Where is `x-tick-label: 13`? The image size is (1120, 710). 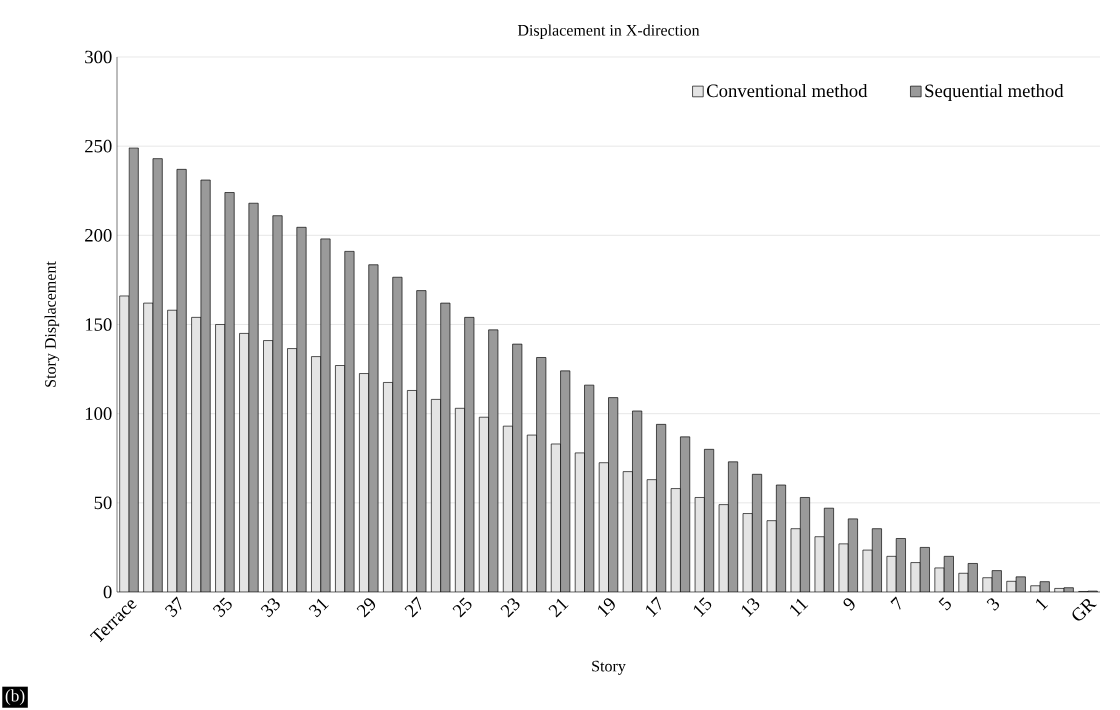
x-tick-label: 13 is located at coordinates (750, 607).